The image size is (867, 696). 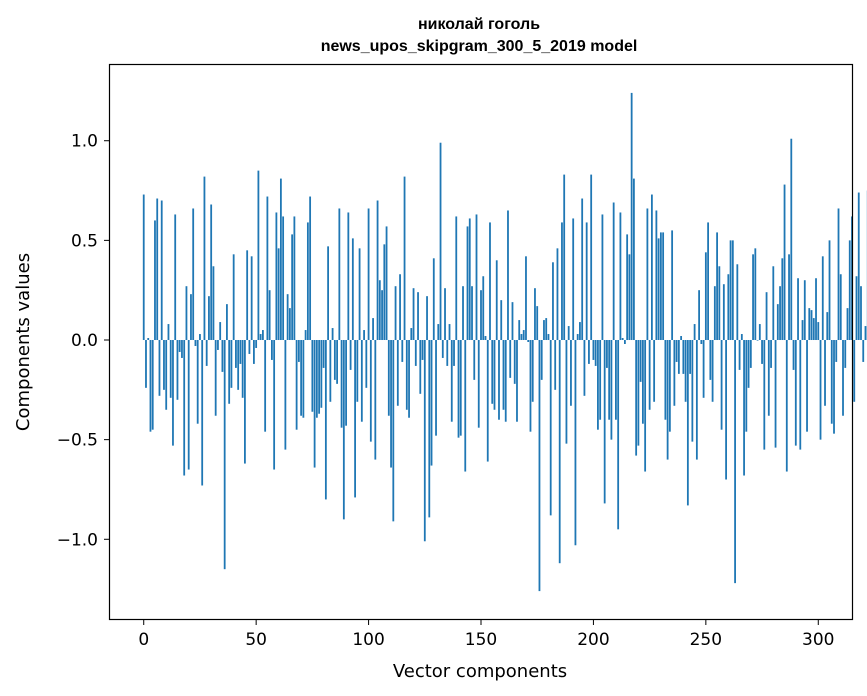 I want to click on x-tick-label: 0, so click(x=143, y=640).